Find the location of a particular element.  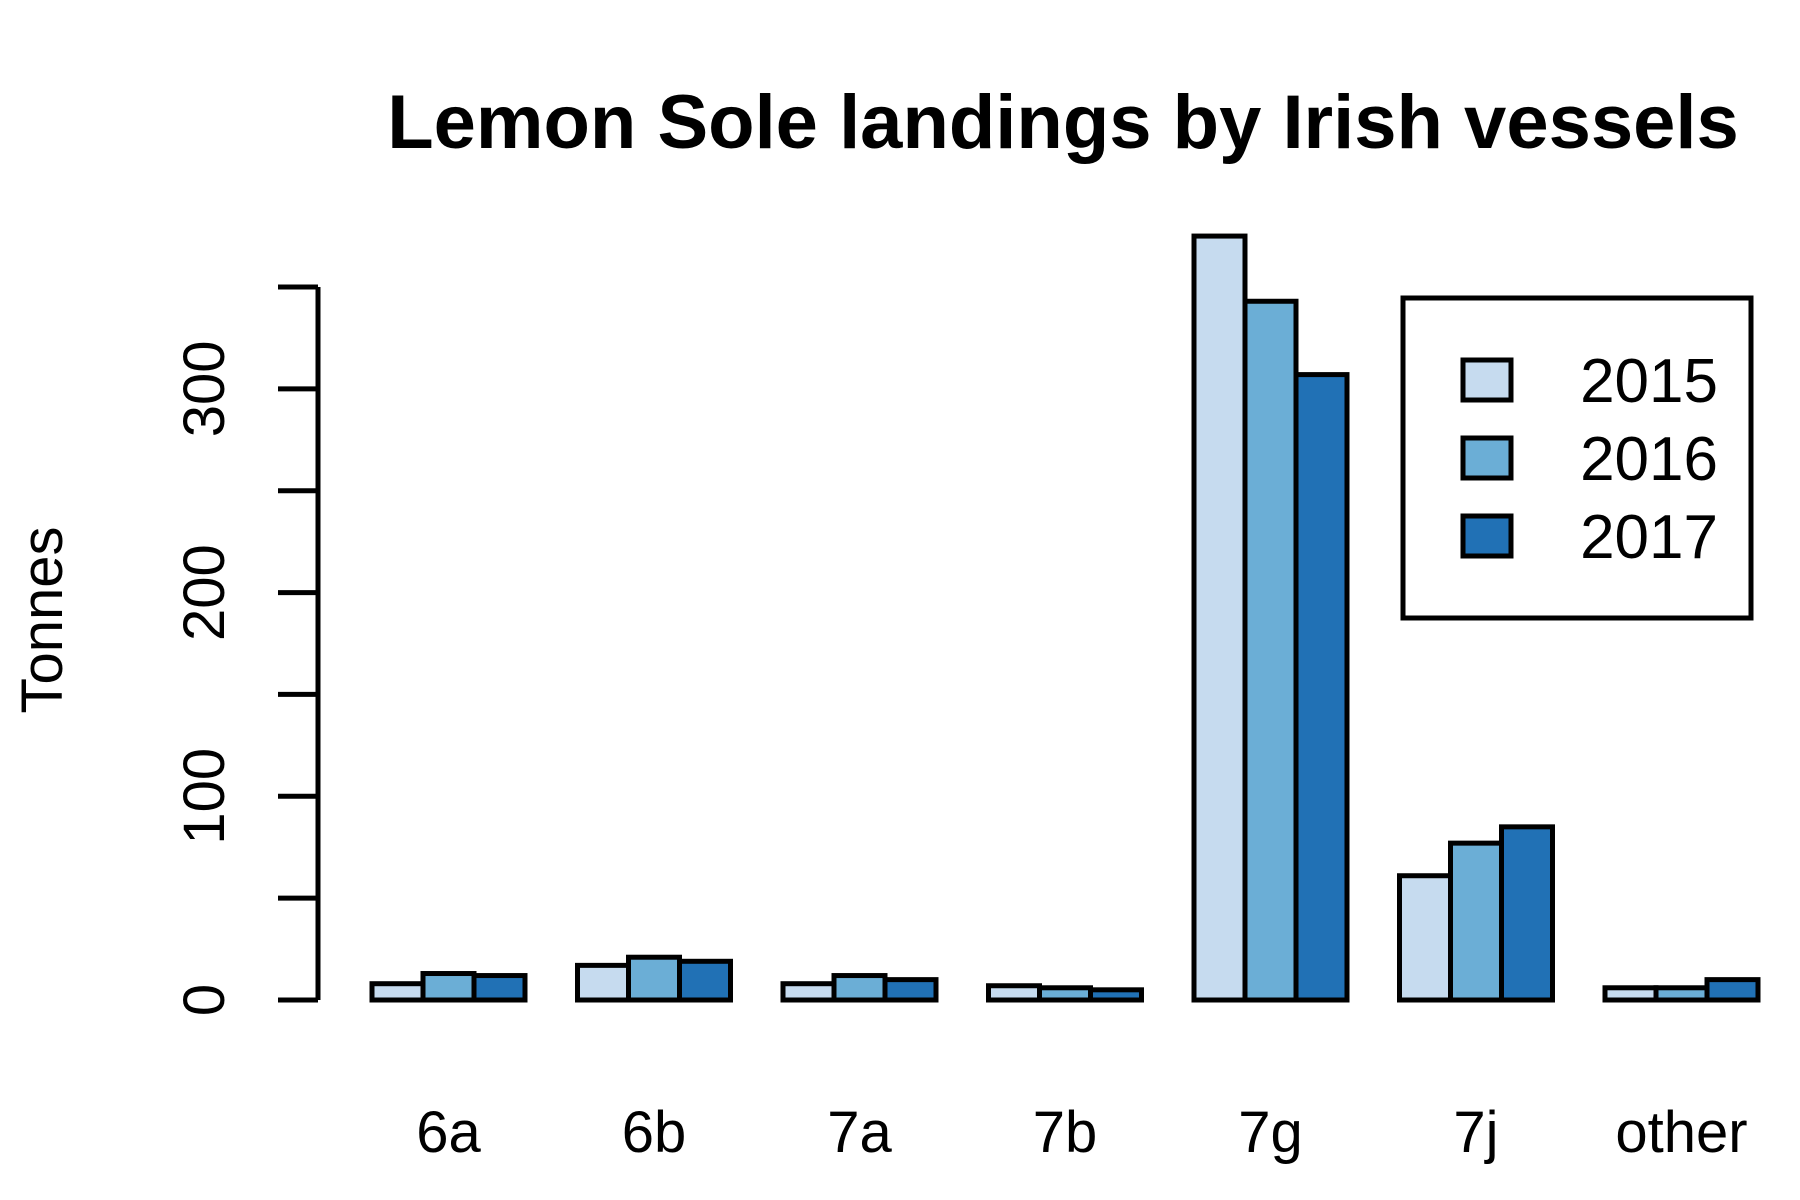

bar-7g-2015 is located at coordinates (1219, 618).